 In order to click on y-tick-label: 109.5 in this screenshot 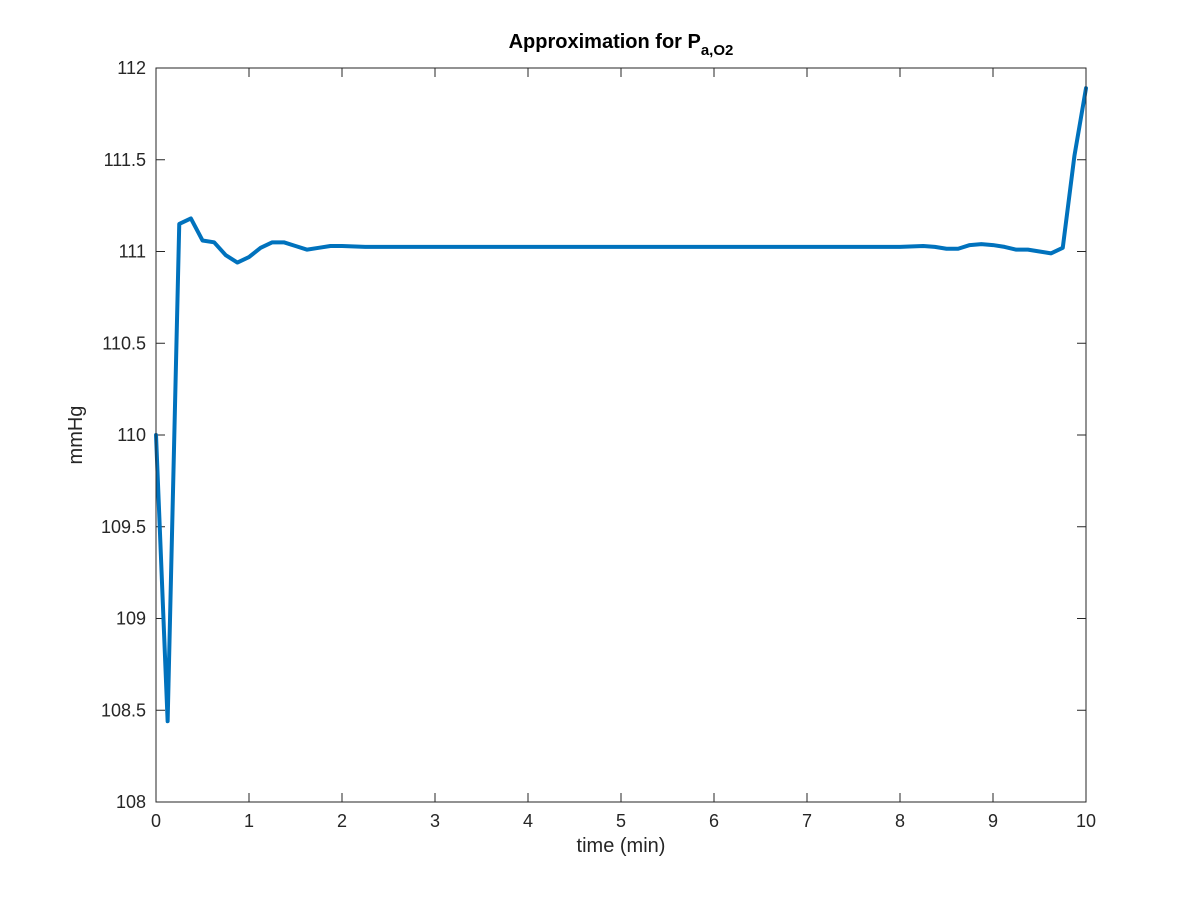, I will do `click(123, 527)`.